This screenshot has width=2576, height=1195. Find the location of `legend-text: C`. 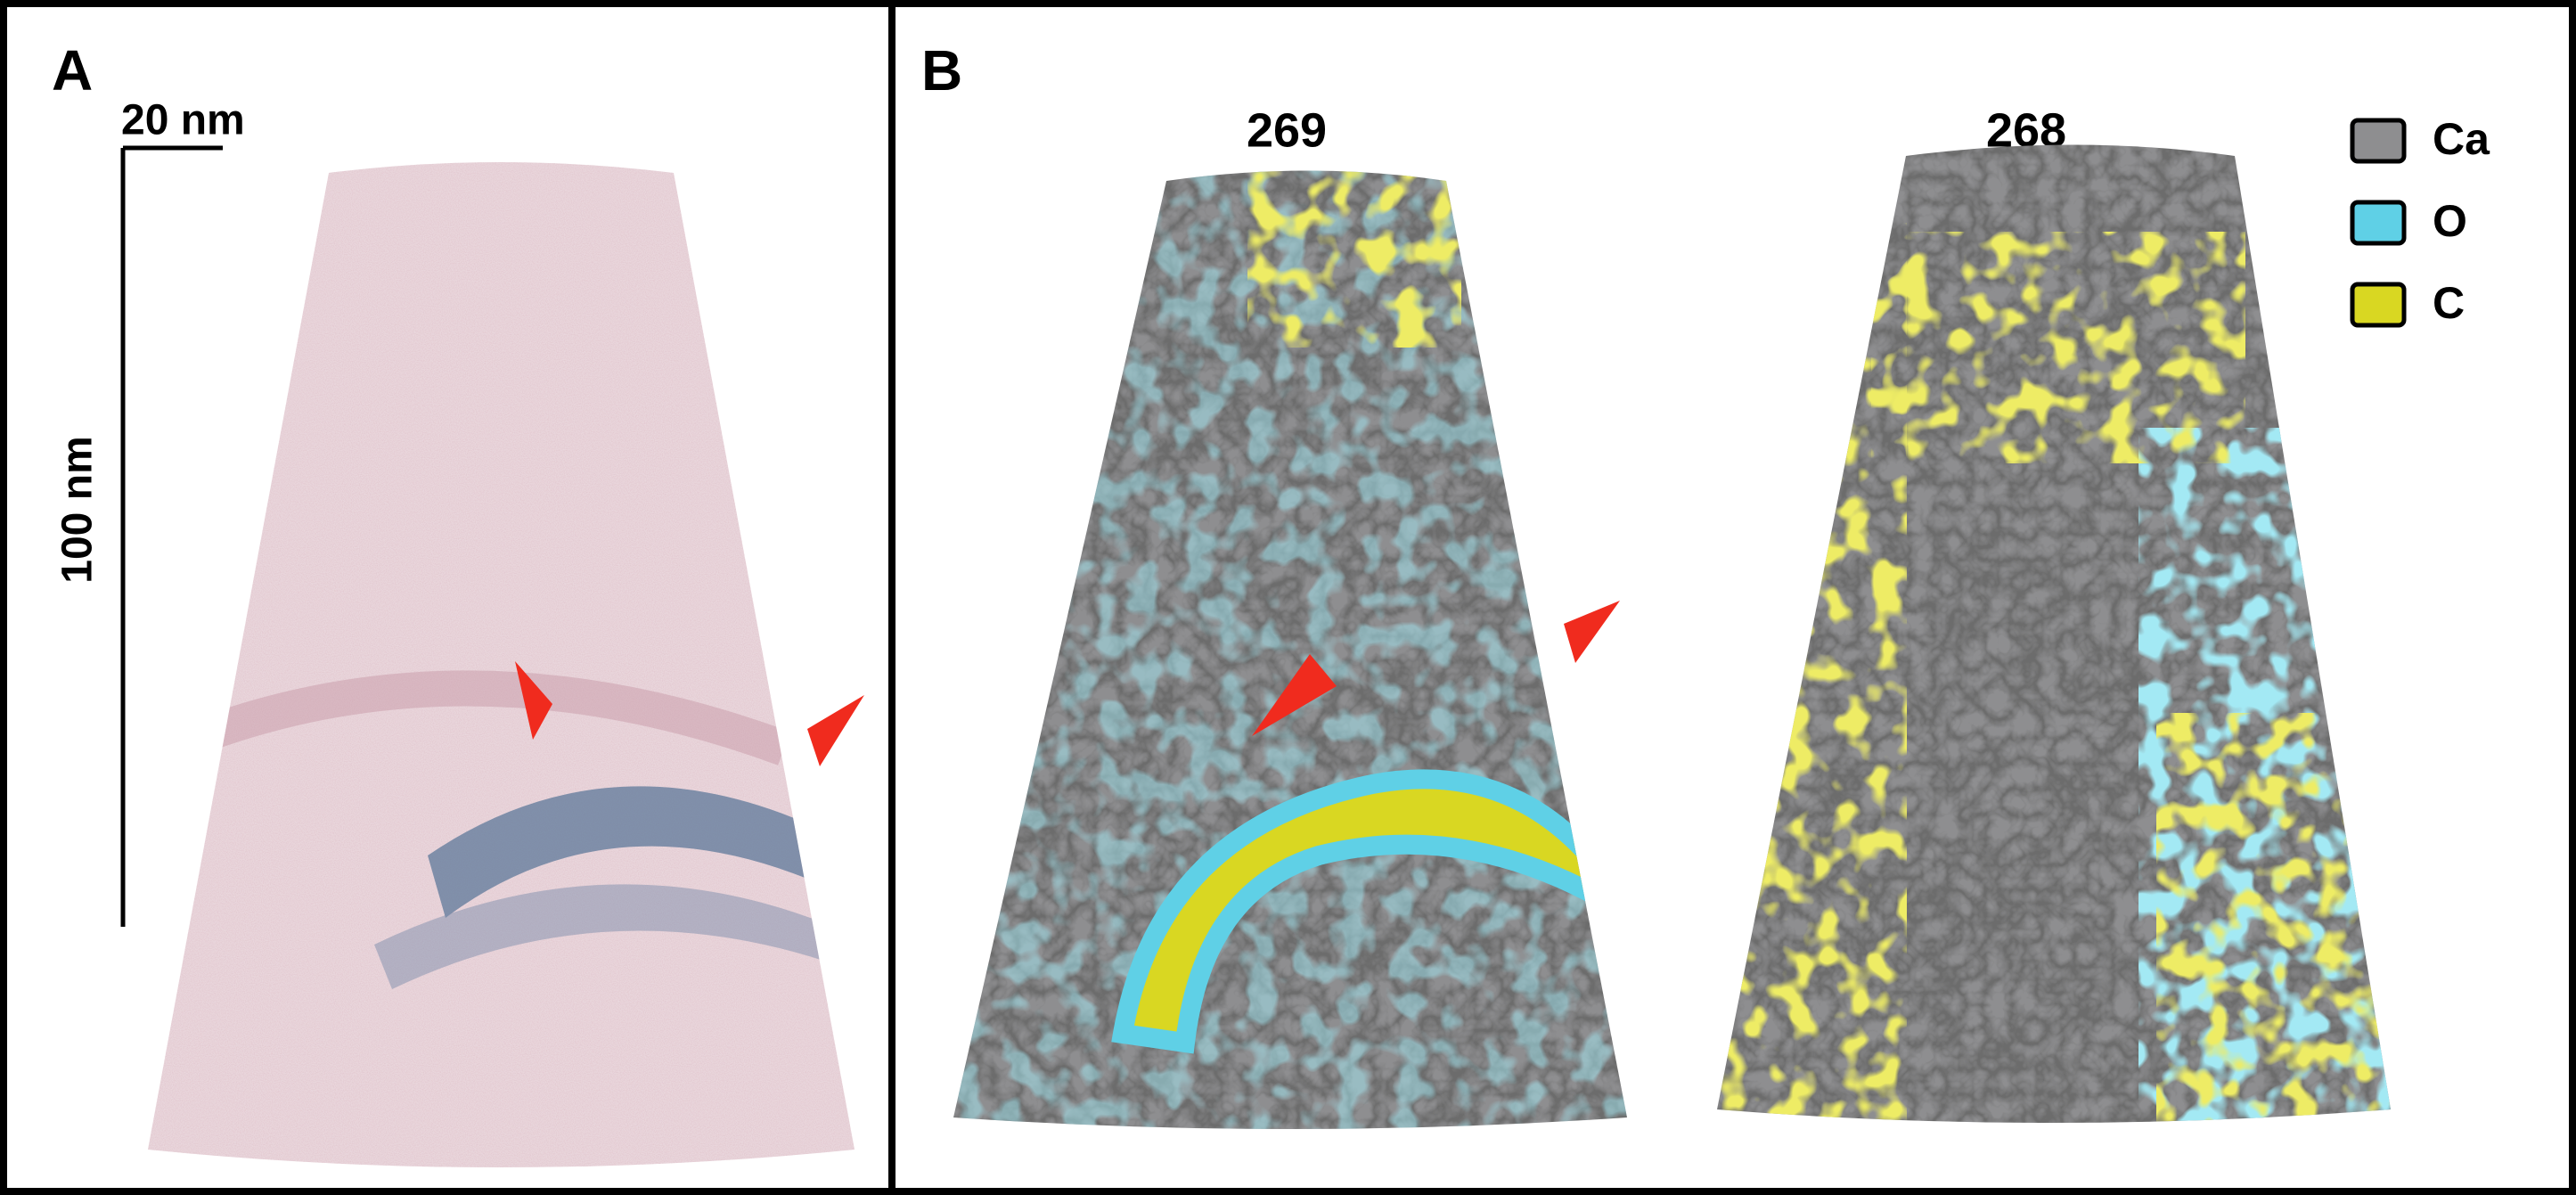

legend-text: C is located at coordinates (2449, 303).